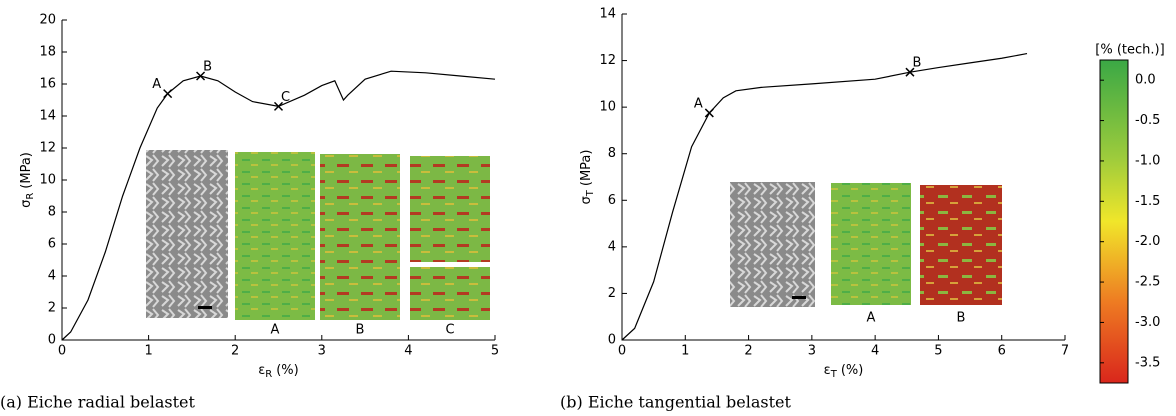 This screenshot has height=416, width=1176. I want to click on colorbar-tick-label: 0.0, so click(1145, 80).